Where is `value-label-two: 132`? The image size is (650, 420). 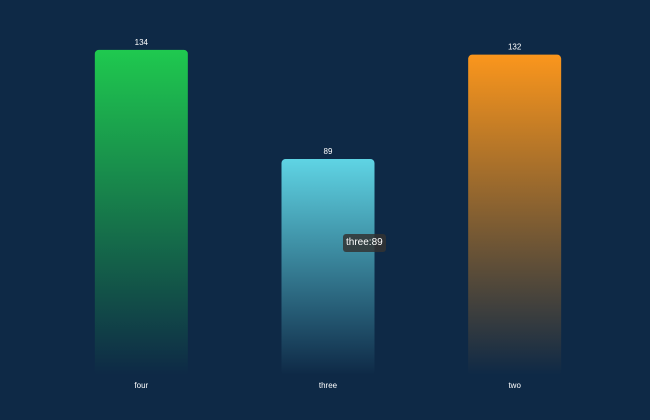
value-label-two: 132 is located at coordinates (515, 47).